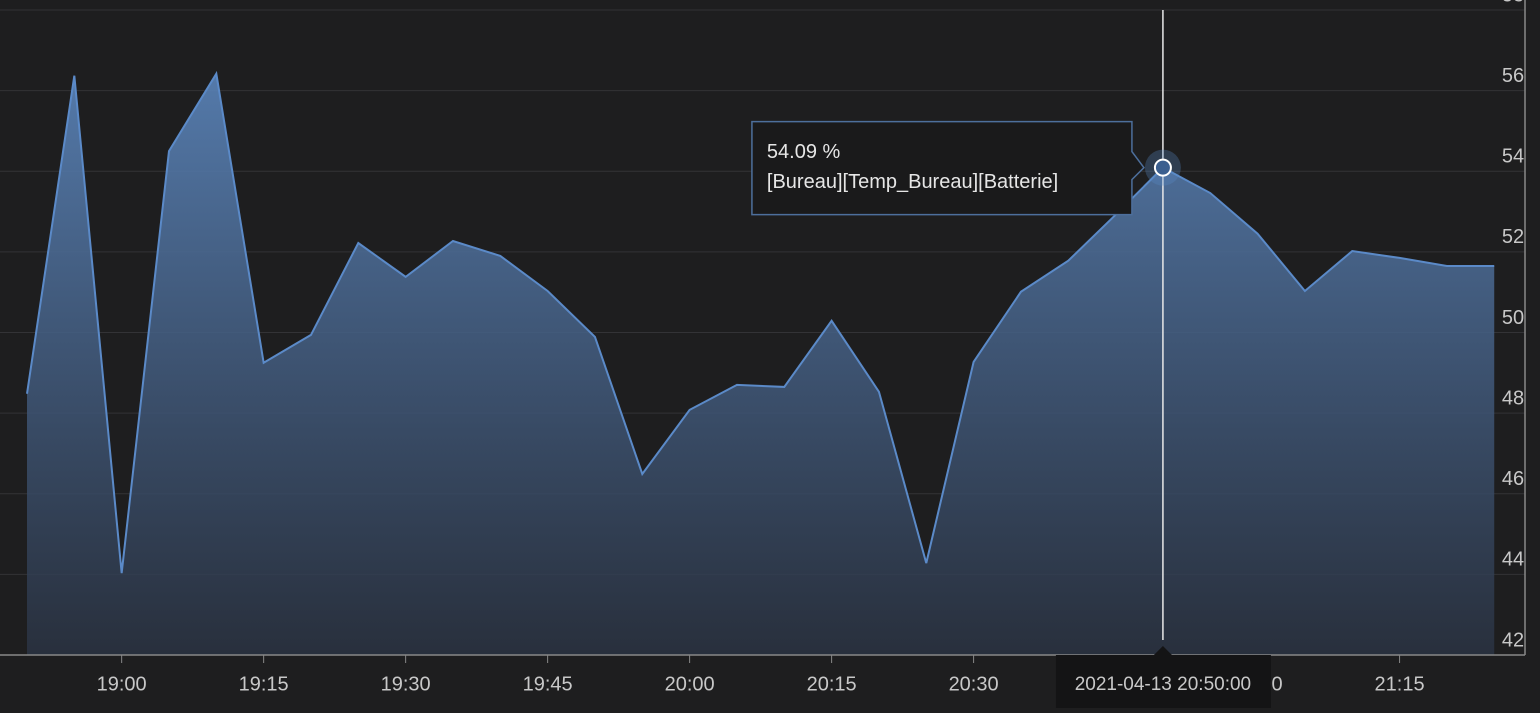 This screenshot has width=1540, height=713. What do you see at coordinates (690, 684) in the screenshot?
I see `x-tick-label: 20:00` at bounding box center [690, 684].